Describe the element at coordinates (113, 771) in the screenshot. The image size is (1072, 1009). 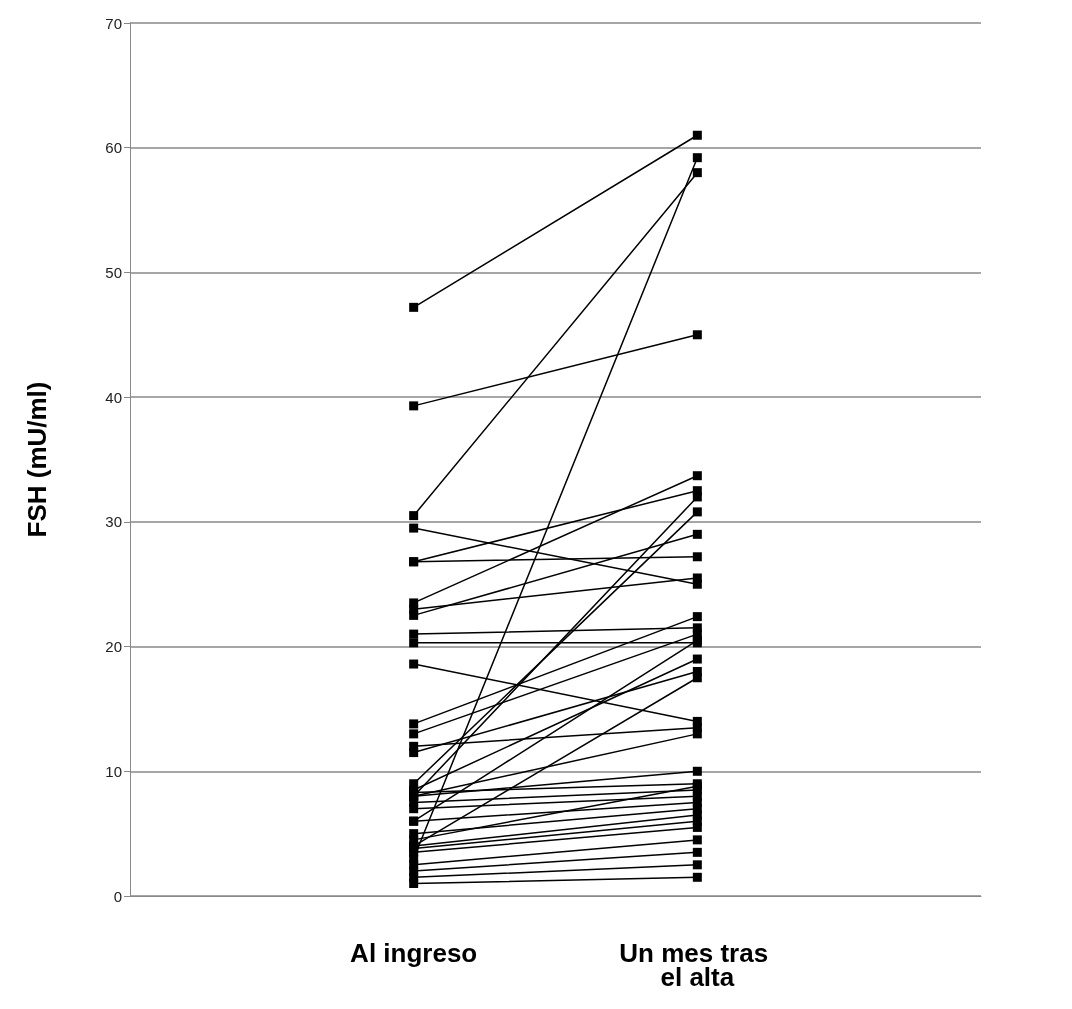
I see `y-tick-label: 10` at that location.